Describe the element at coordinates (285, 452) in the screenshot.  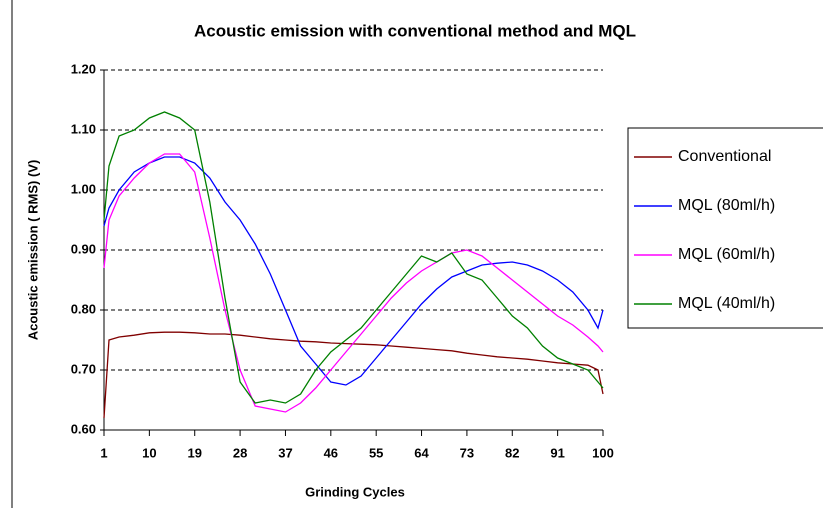
I see `x-tick-label: 37` at that location.